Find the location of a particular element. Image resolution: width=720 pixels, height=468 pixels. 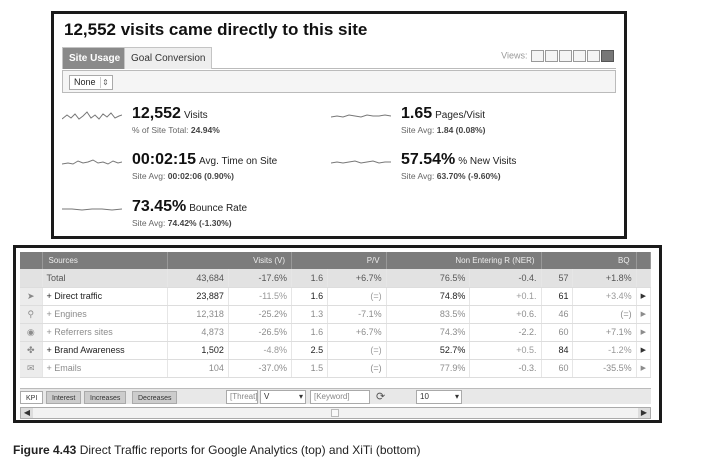

search-icon: ⚲ is located at coordinates (31, 314).